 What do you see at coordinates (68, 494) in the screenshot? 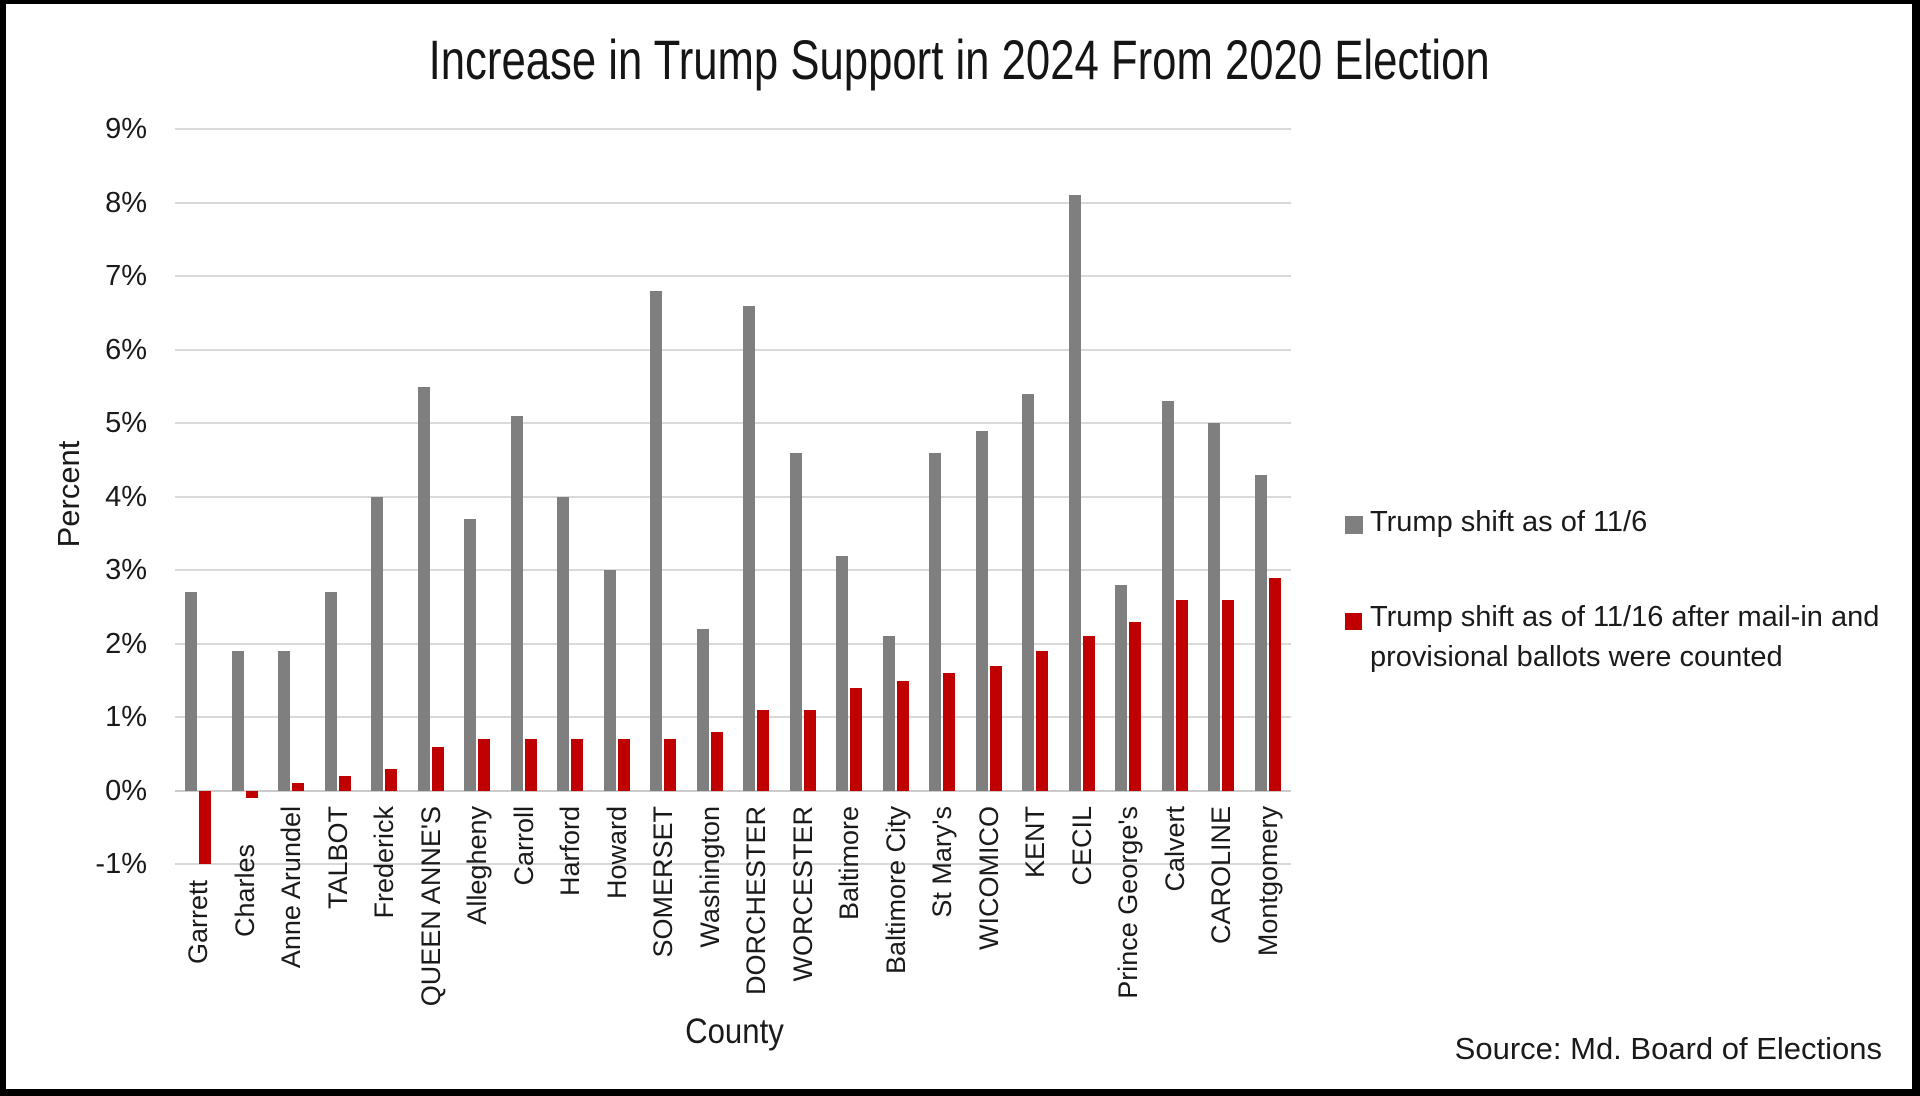
I see `y-axis-title: Percent` at bounding box center [68, 494].